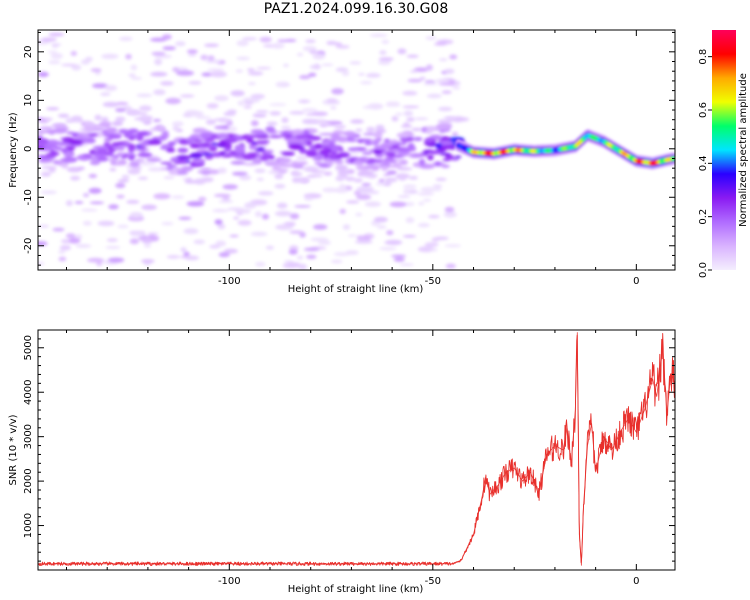 This screenshot has height=600, width=750. I want to click on colorbar-tick-label: 0.6, so click(703, 110).